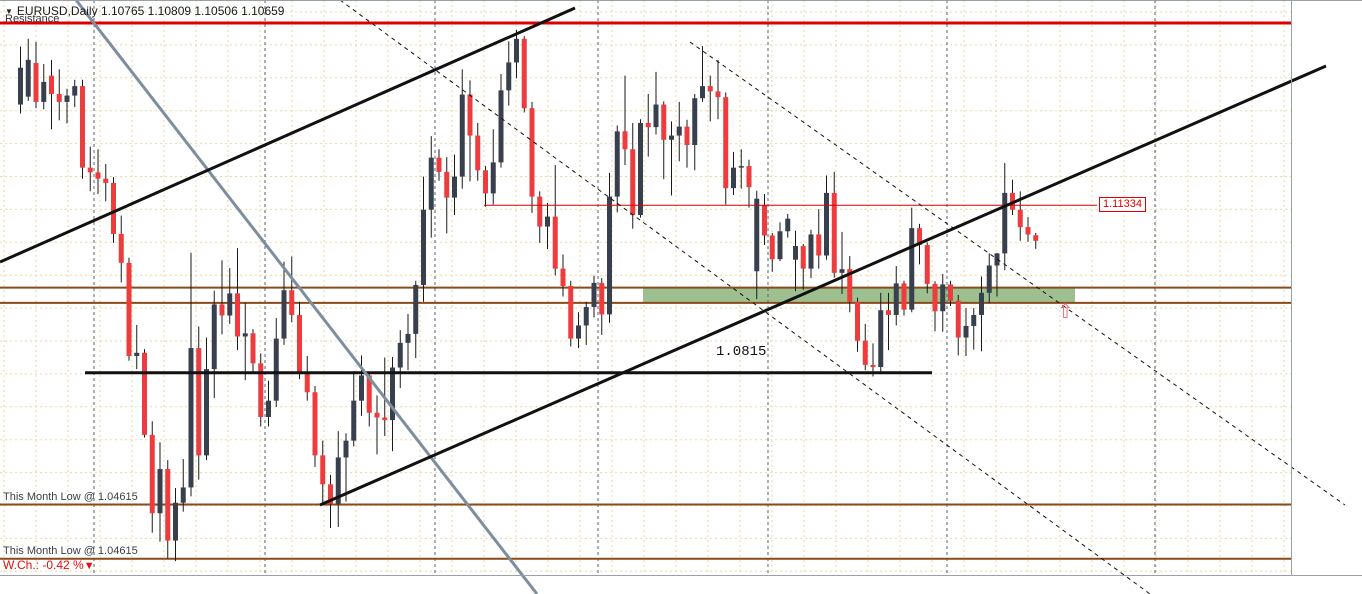 Image resolution: width=1362 pixels, height=594 pixels. What do you see at coordinates (70, 497) in the screenshot?
I see `month-low-label-upper: This Month Low @ 1.04615` at bounding box center [70, 497].